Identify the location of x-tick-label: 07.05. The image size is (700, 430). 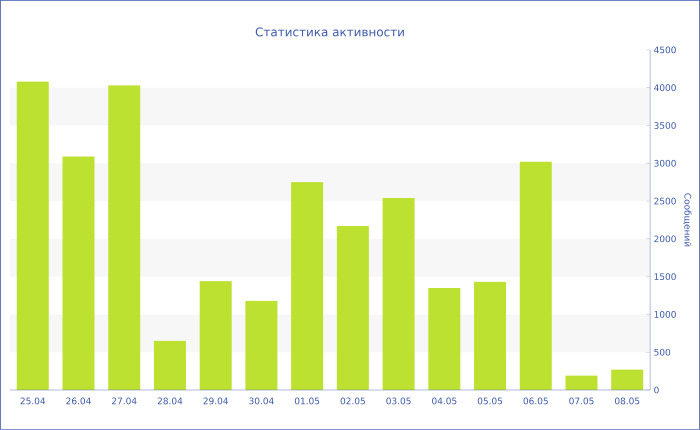
(581, 401).